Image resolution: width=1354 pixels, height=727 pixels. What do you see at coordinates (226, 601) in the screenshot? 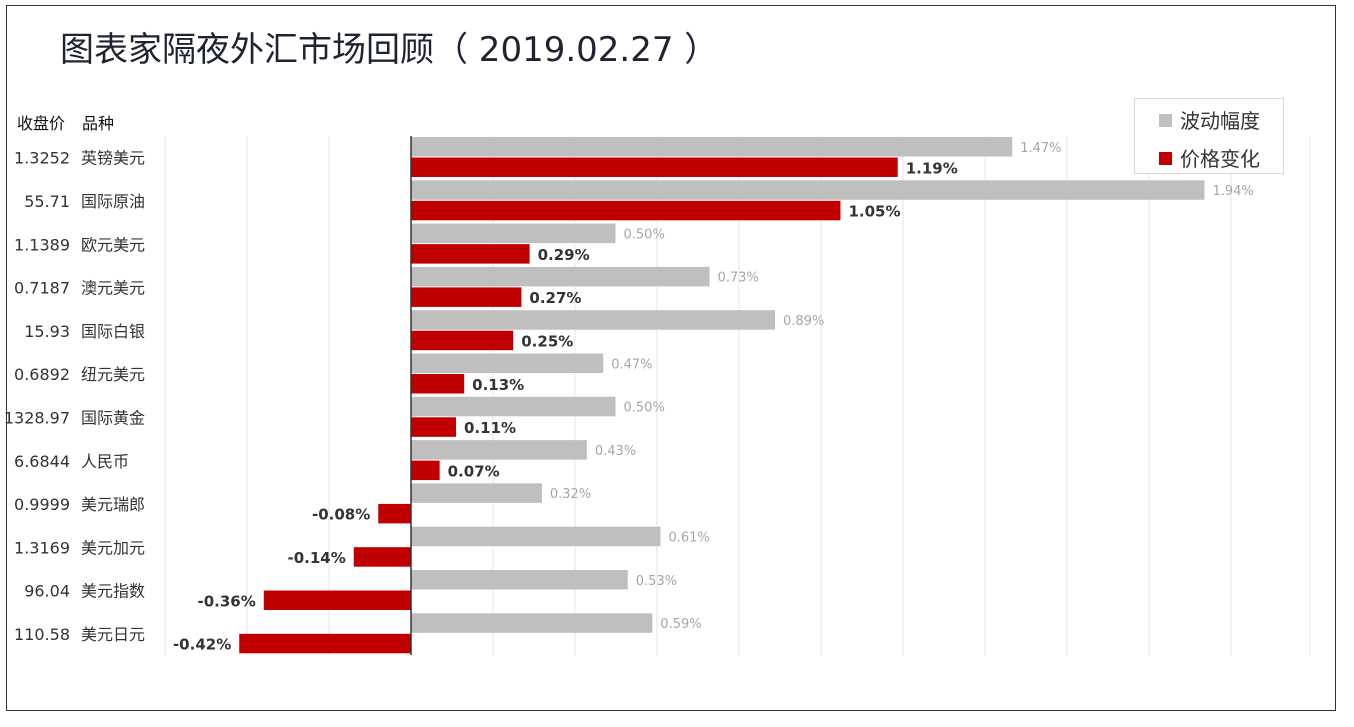
I see `data-label-price-change: -0.36%` at bounding box center [226, 601].